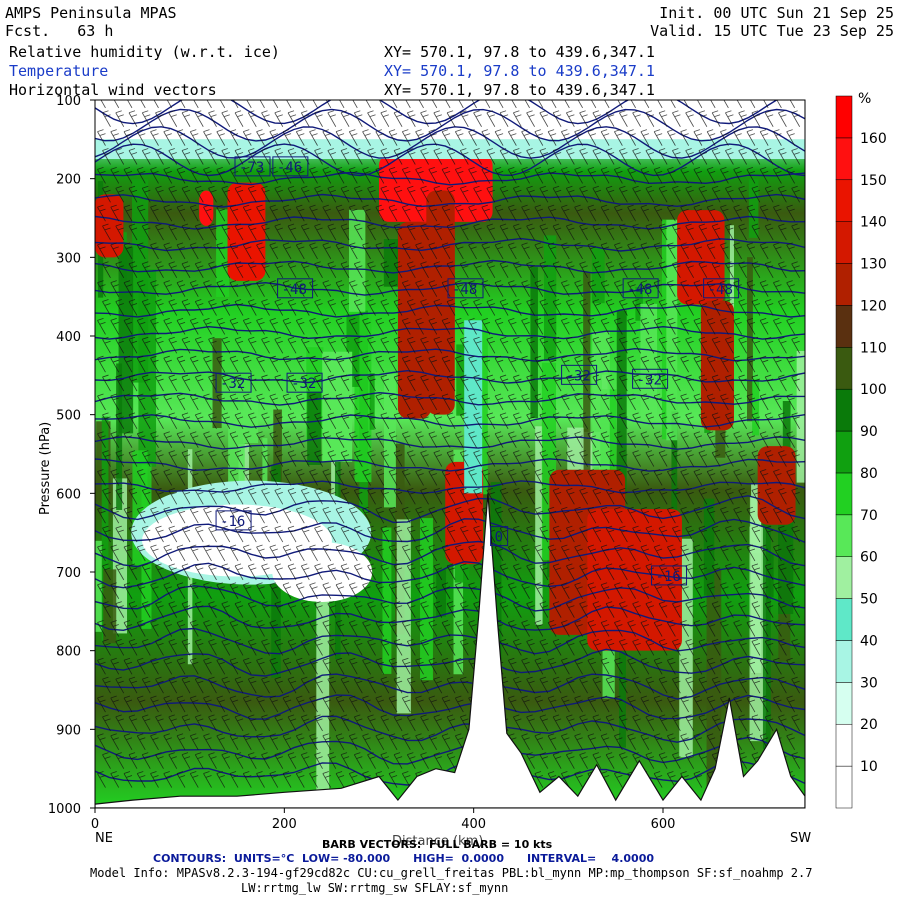 The height and width of the screenshot is (900, 900). What do you see at coordinates (437, 844) in the screenshot?
I see `barb-vectors-note: BARB VECTORS: FULL BARB = 10 kts` at bounding box center [437, 844].